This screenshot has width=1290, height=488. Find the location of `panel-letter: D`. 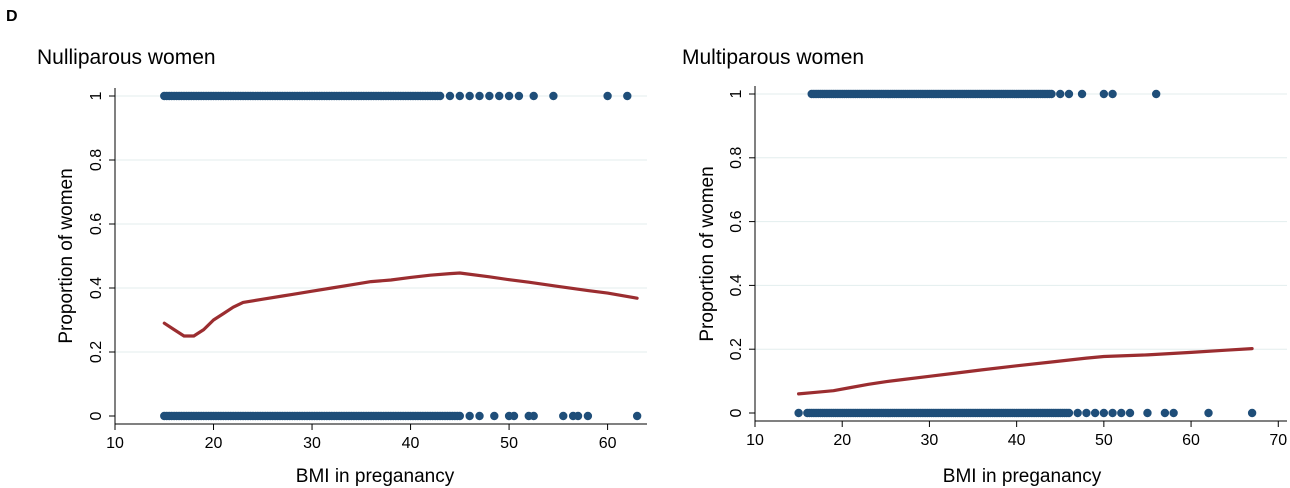

panel-letter: D is located at coordinates (12, 16).